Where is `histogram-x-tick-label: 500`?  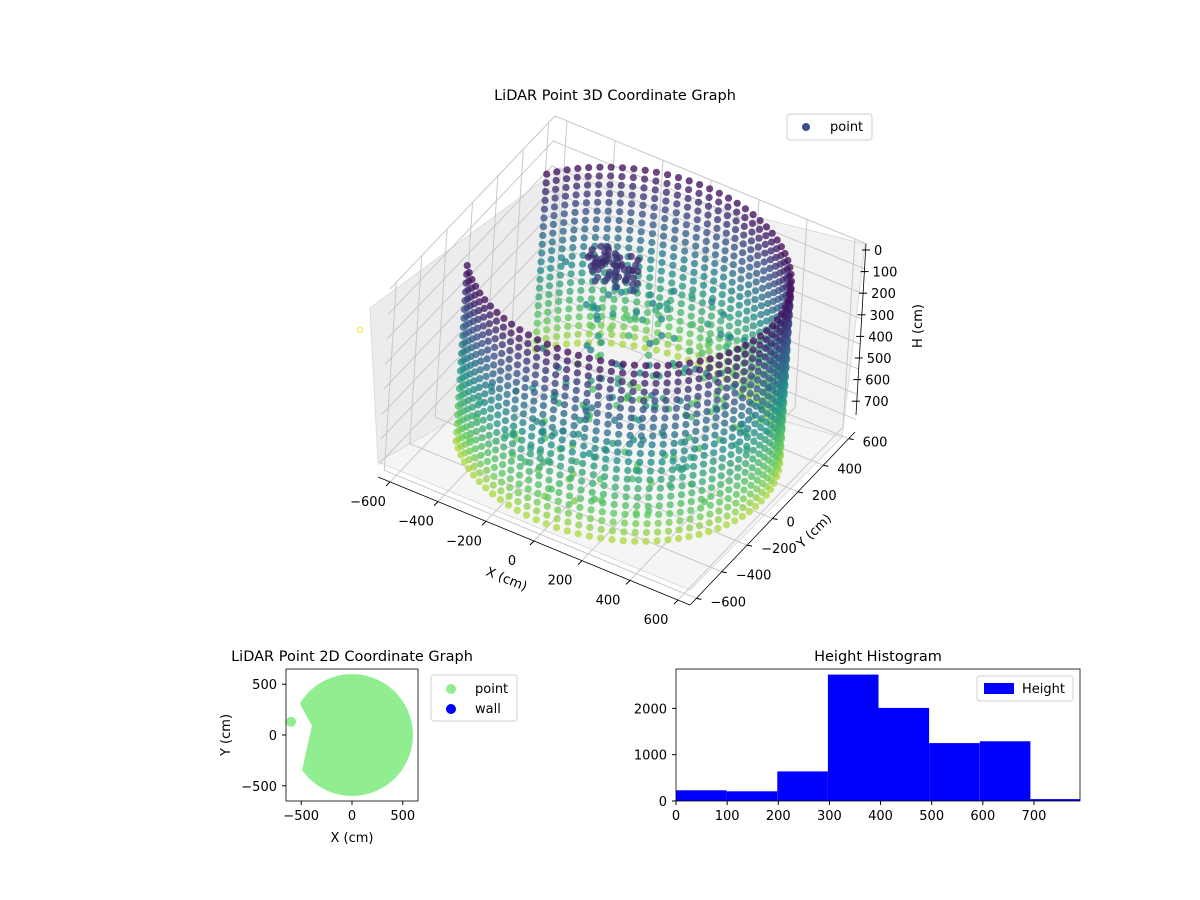
histogram-x-tick-label: 500 is located at coordinates (931, 816).